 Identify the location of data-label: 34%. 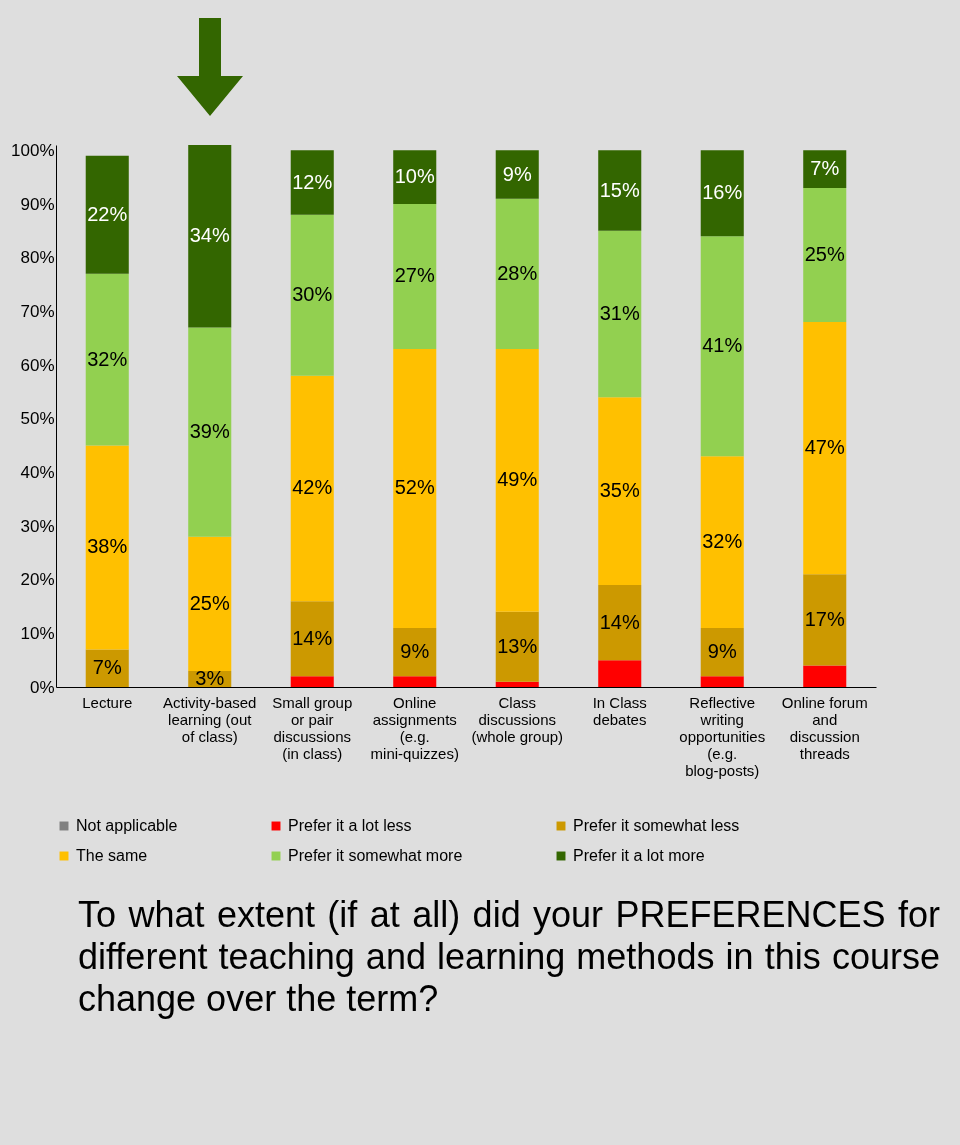
(209, 235).